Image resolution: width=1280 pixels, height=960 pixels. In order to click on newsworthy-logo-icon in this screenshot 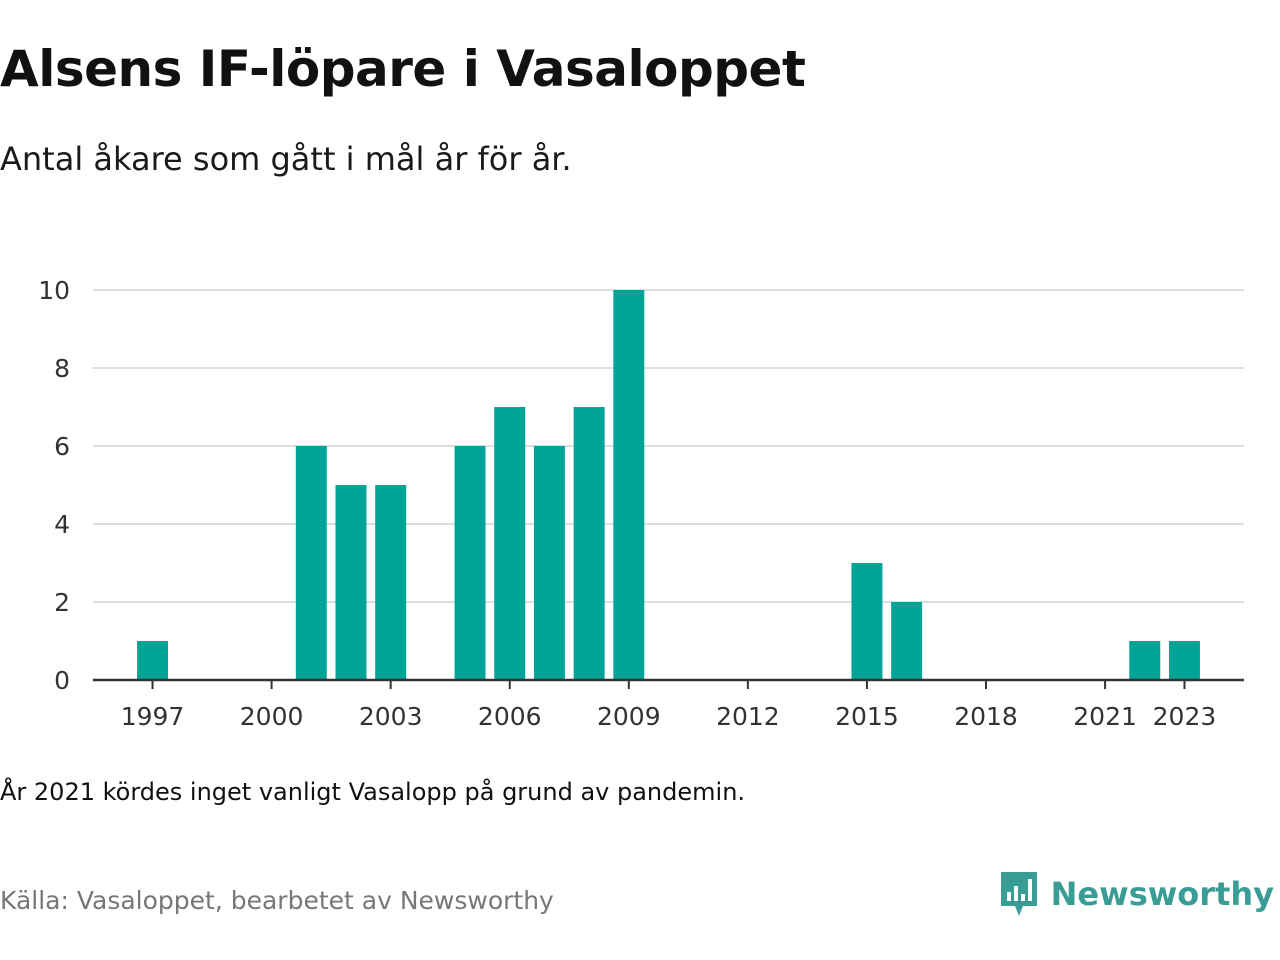, I will do `click(1018, 894)`.